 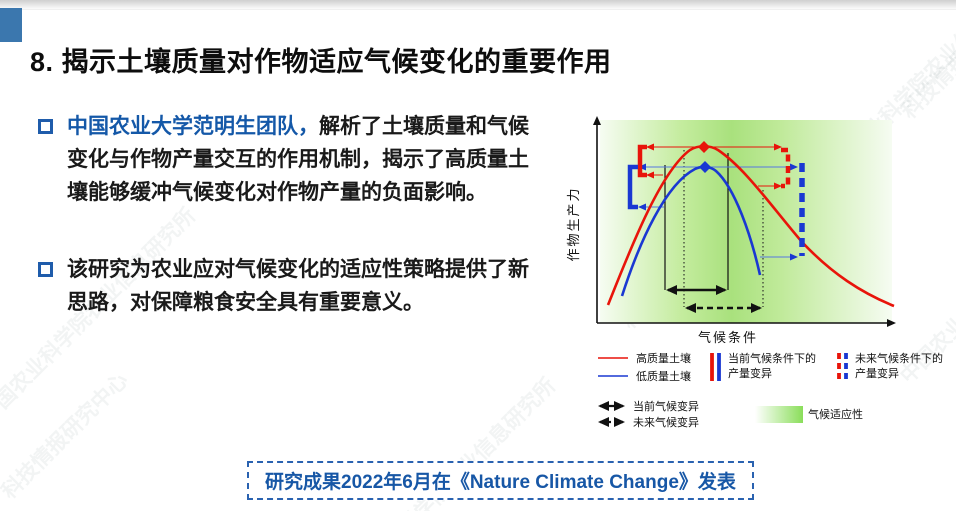 I want to click on legend-label-current-climate-var: 当前气候变异, so click(x=666, y=406).